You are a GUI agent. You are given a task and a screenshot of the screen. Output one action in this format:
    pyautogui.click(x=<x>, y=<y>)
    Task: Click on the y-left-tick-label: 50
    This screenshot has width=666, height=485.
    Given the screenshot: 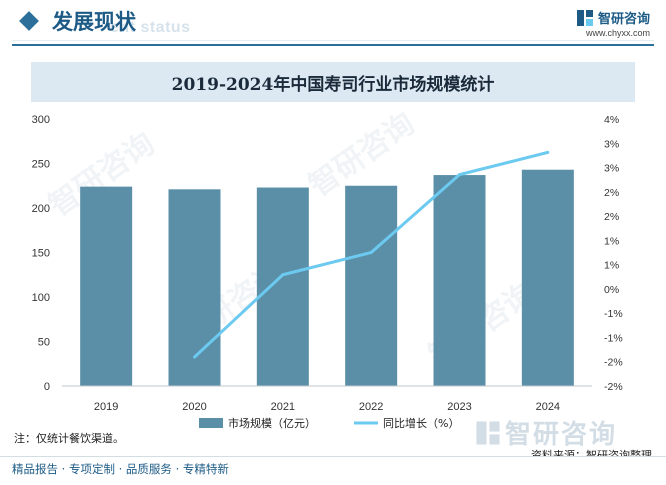 What is the action you would take?
    pyautogui.click(x=44, y=343)
    